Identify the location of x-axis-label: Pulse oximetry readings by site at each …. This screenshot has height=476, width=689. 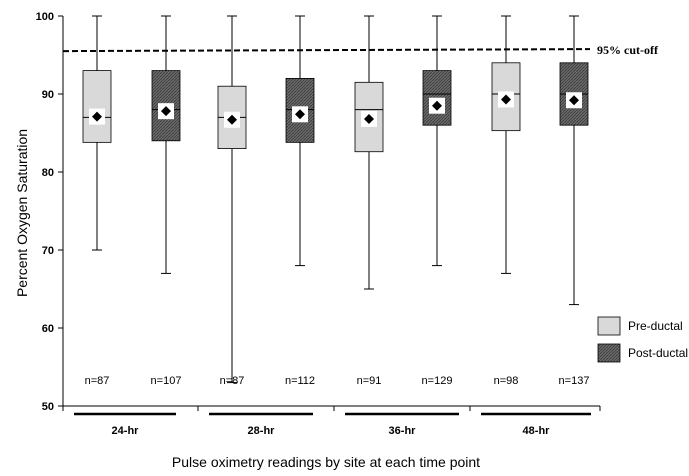
(326, 462).